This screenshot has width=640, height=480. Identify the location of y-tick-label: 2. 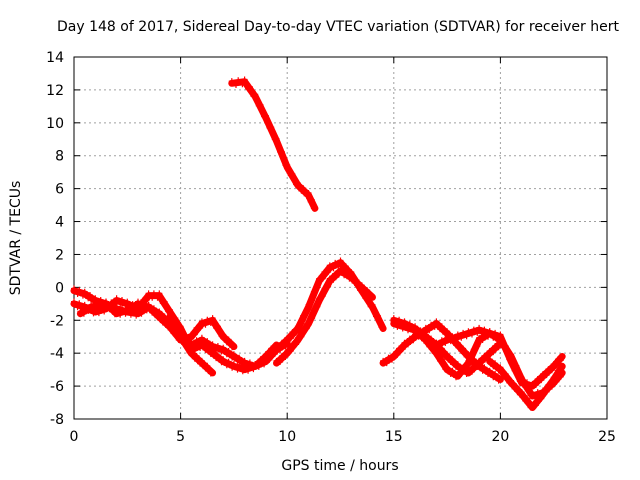
(59, 255).